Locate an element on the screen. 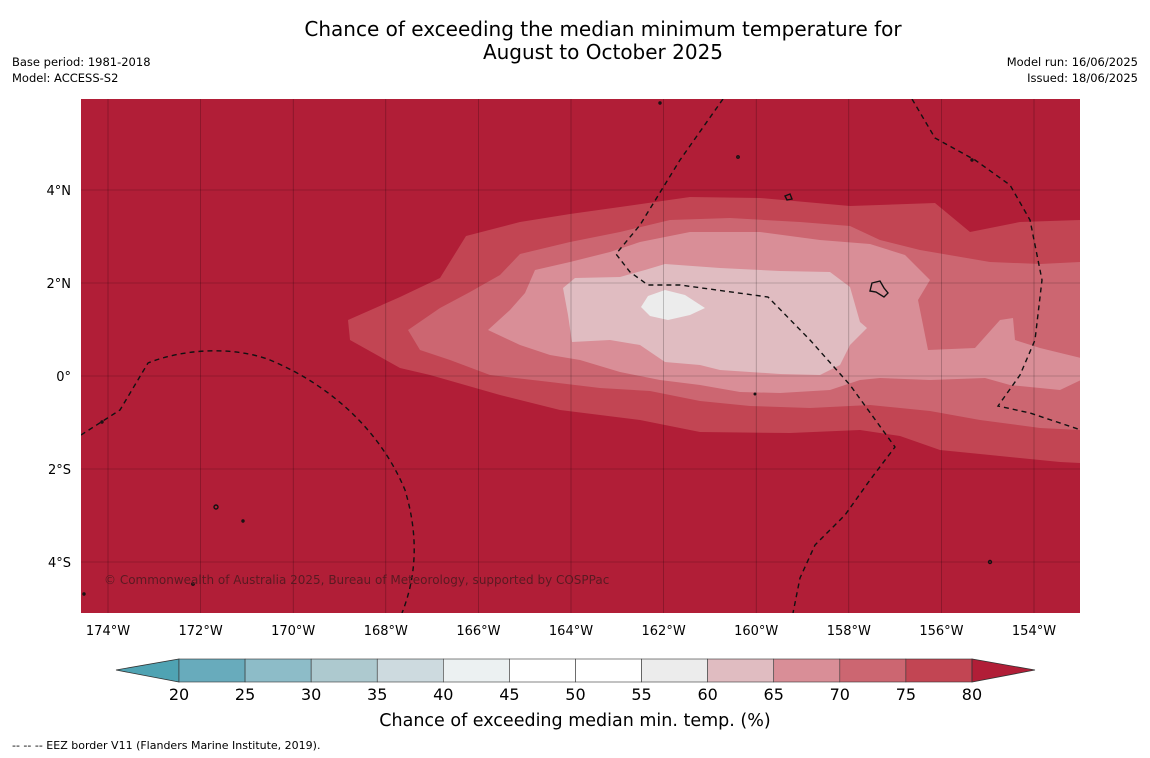 This screenshot has width=1150, height=758. latitude-labels: 4°N 2°N 0° 2°S 4°S is located at coordinates (59, 377).